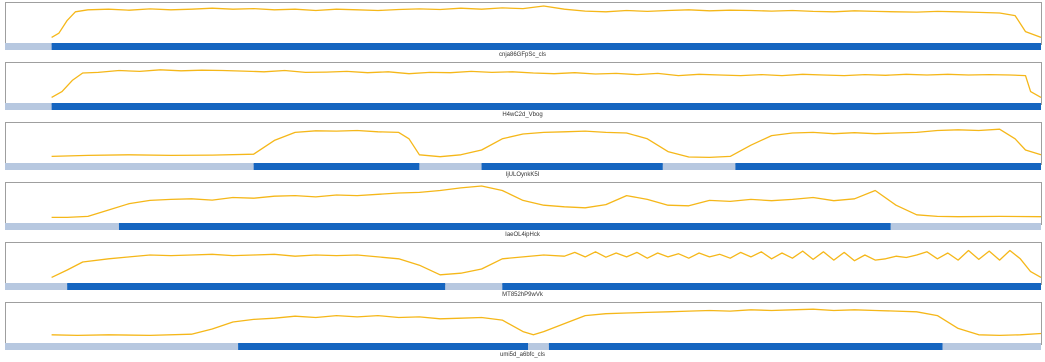  I want to click on track-label: MT852hP9wVk, so click(522, 295).